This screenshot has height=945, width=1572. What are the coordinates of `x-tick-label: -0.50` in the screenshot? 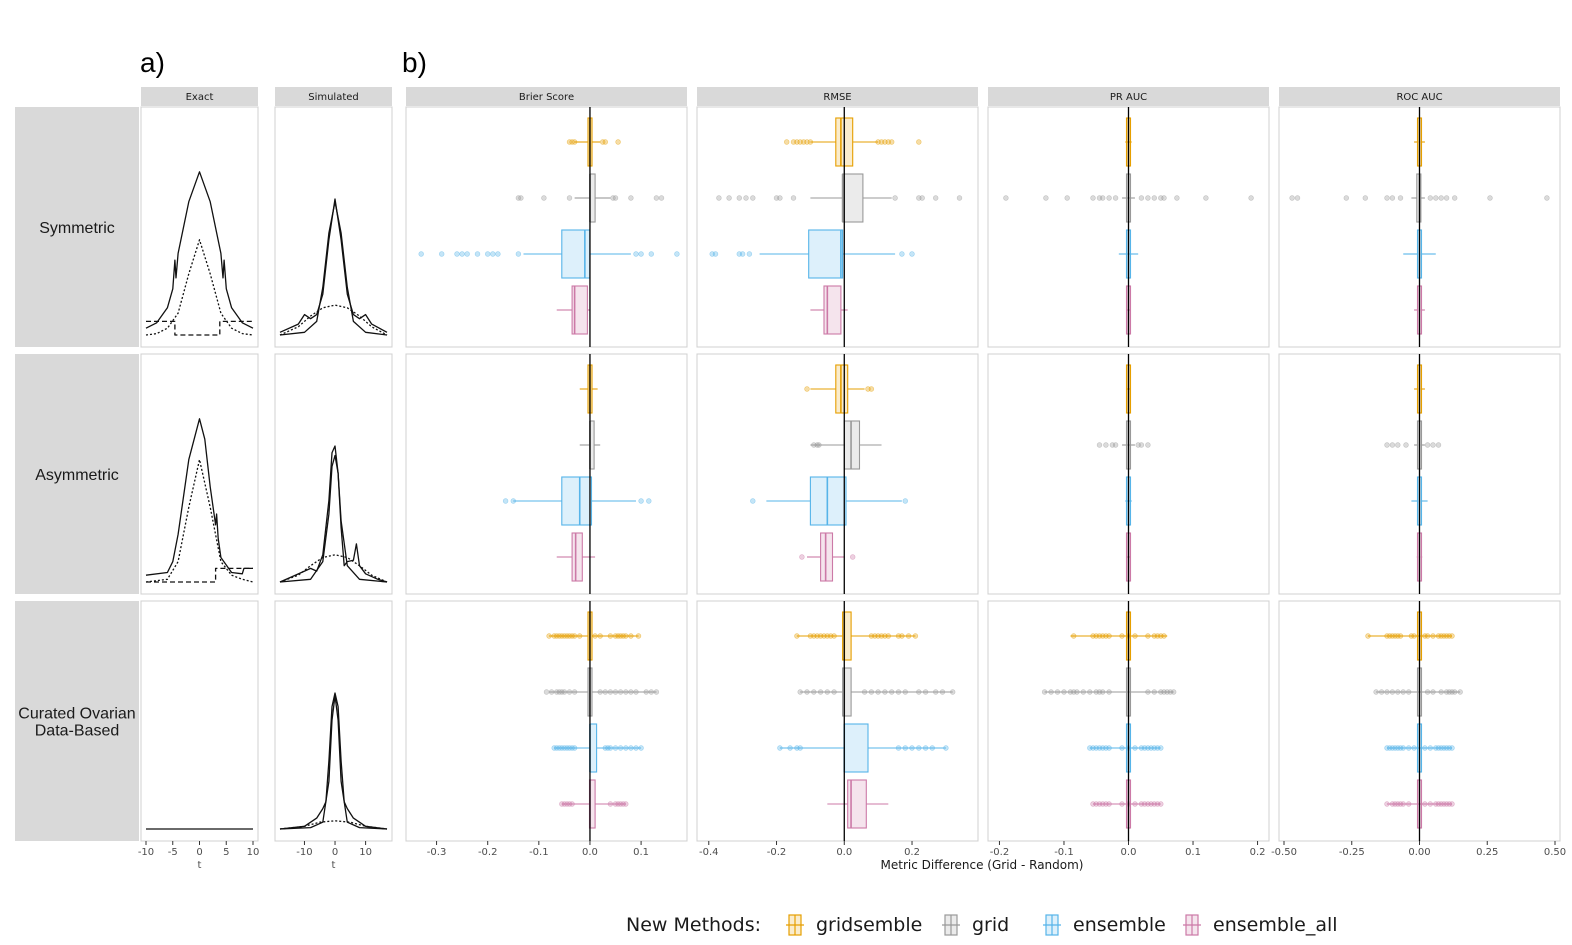 It's located at (1284, 852).